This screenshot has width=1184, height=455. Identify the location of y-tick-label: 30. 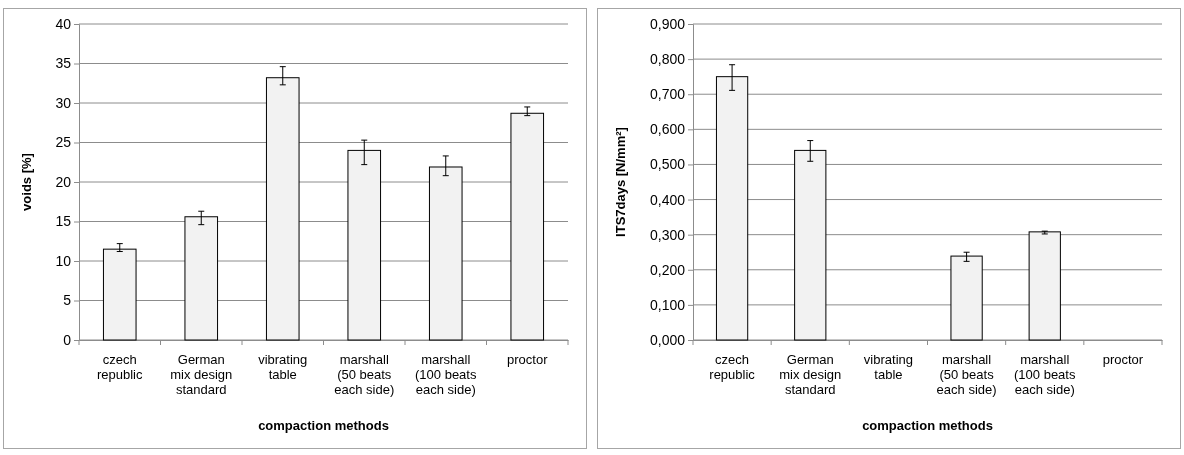
(63, 102).